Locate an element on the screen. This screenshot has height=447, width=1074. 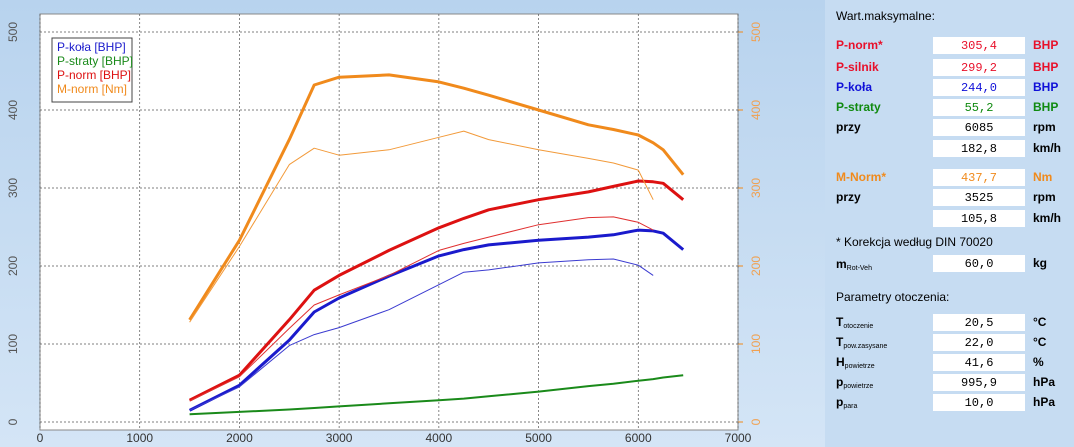
row-label: P-straty is located at coordinates (858, 107).